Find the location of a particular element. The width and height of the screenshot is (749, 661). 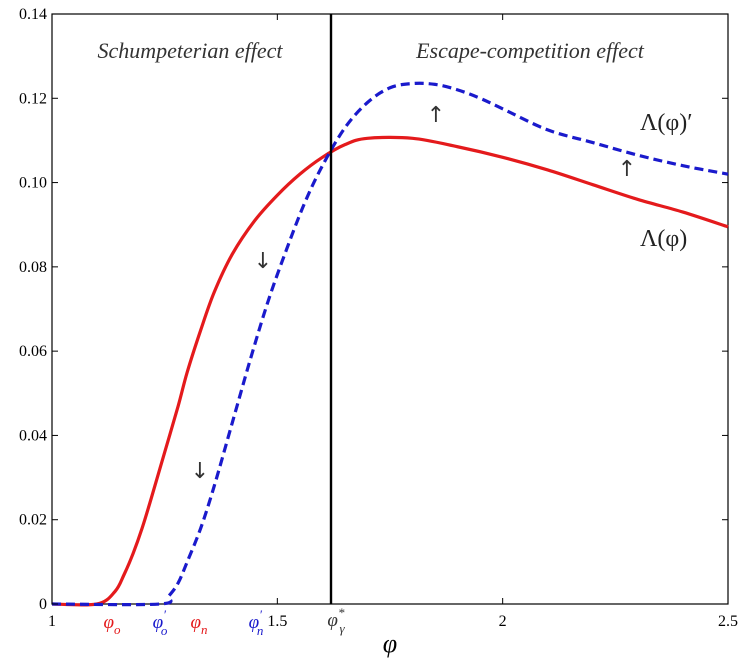

curve-label-lambda: Λ(φ) is located at coordinates (663, 239).